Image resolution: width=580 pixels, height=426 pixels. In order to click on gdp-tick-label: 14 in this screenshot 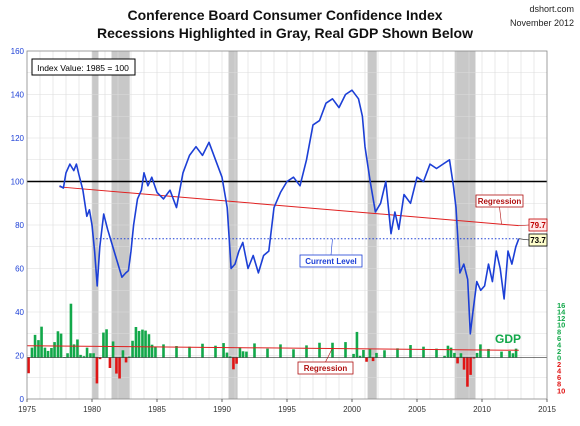, I will do `click(561, 312)`.